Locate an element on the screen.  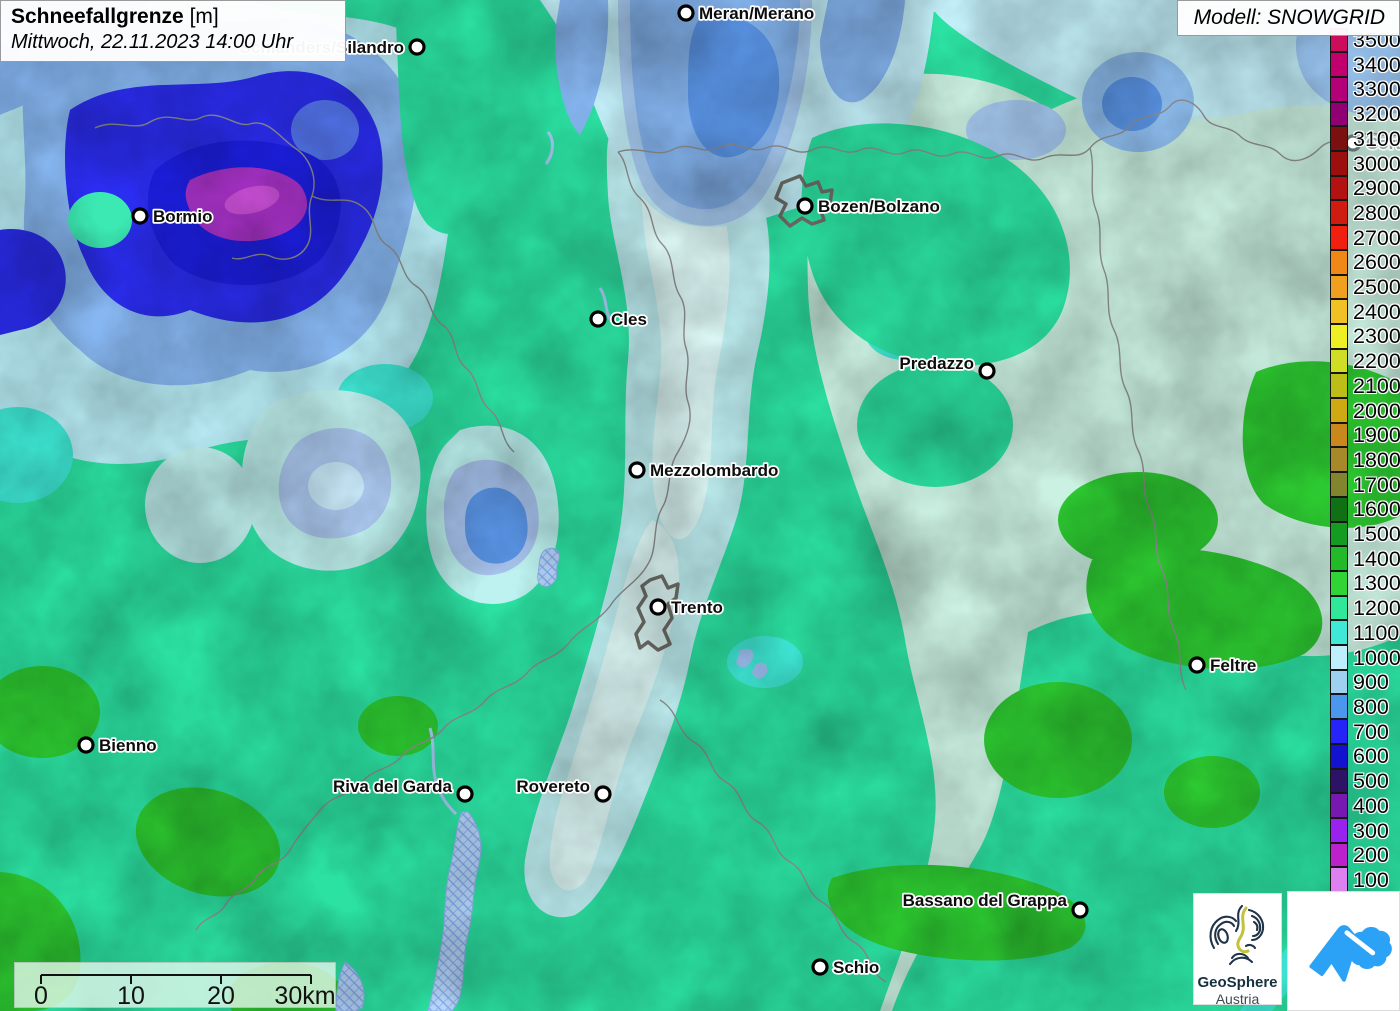
city-marker: Cles is located at coordinates (619, 319).